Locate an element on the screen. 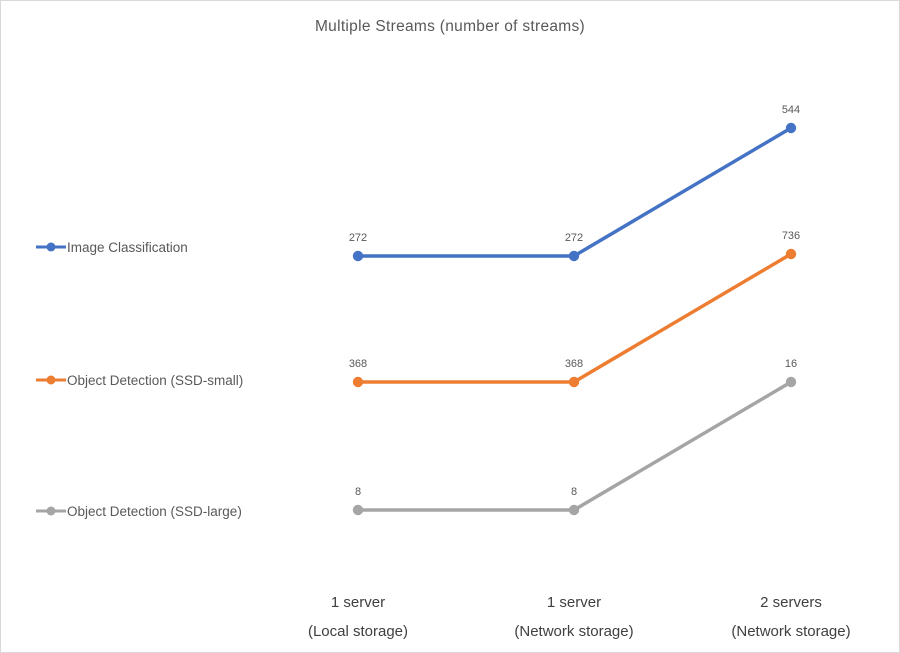 The height and width of the screenshot is (653, 900). legend-label: Object Detection (SSD-large) is located at coordinates (154, 511).